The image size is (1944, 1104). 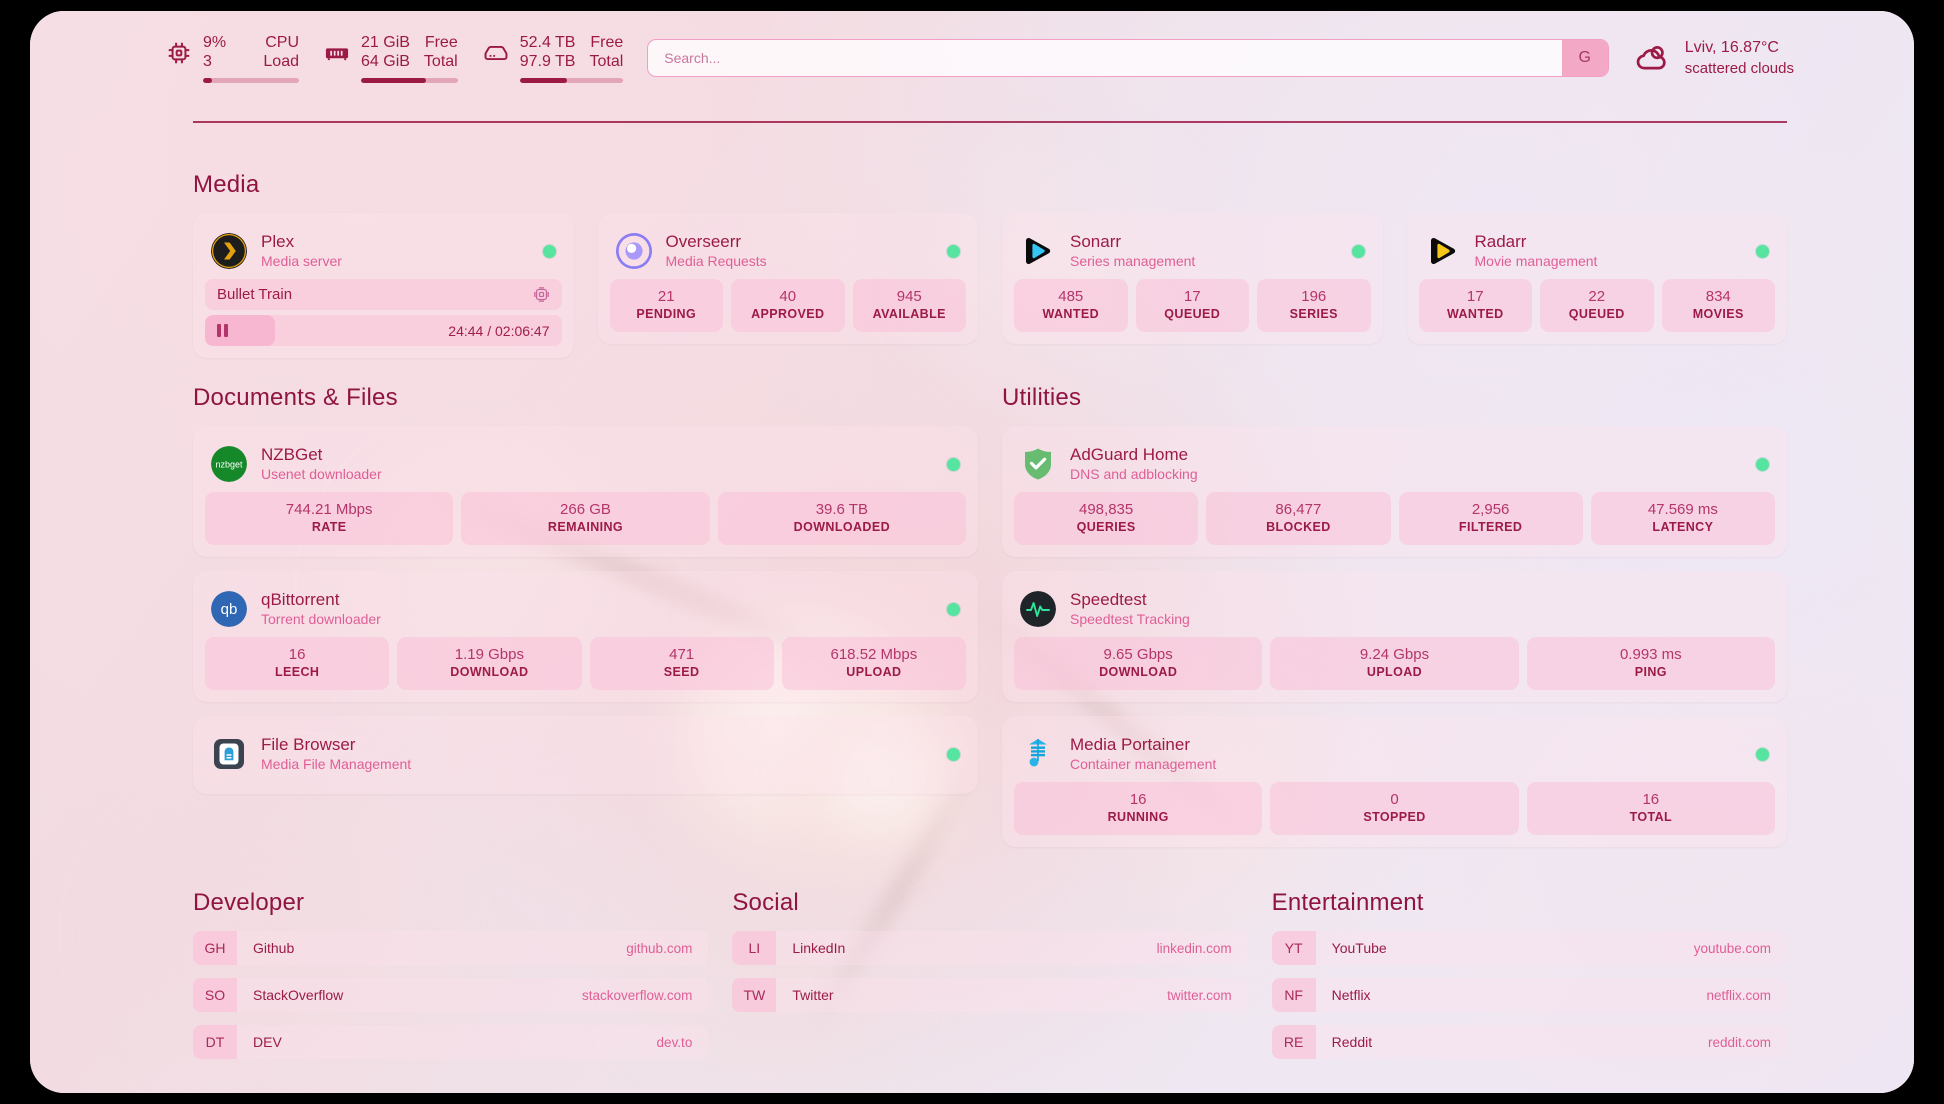 What do you see at coordinates (1529, 1042) in the screenshot?
I see `bookmark-item: RE Reddit reddit.com` at bounding box center [1529, 1042].